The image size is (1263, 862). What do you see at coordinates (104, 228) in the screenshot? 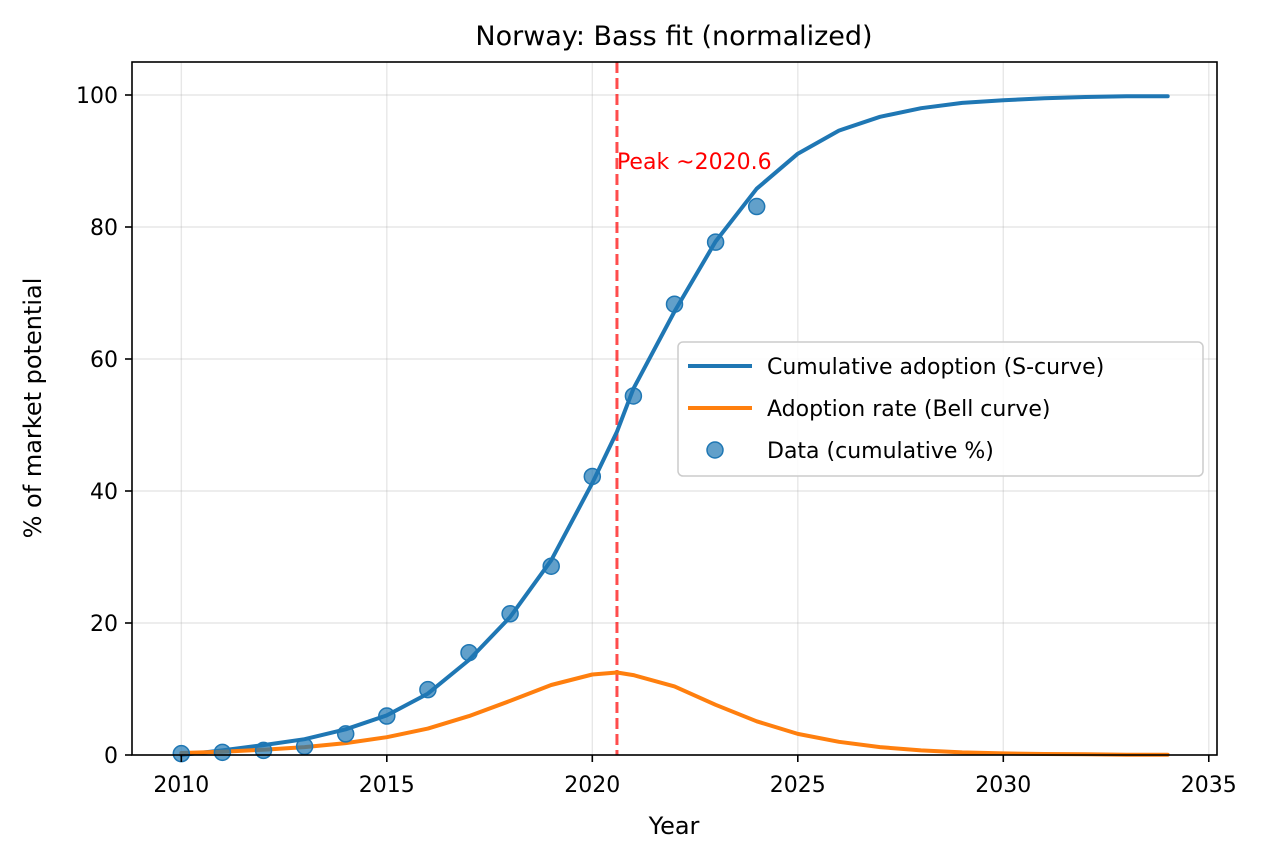
I see `y-tick-label: 80` at bounding box center [104, 228].